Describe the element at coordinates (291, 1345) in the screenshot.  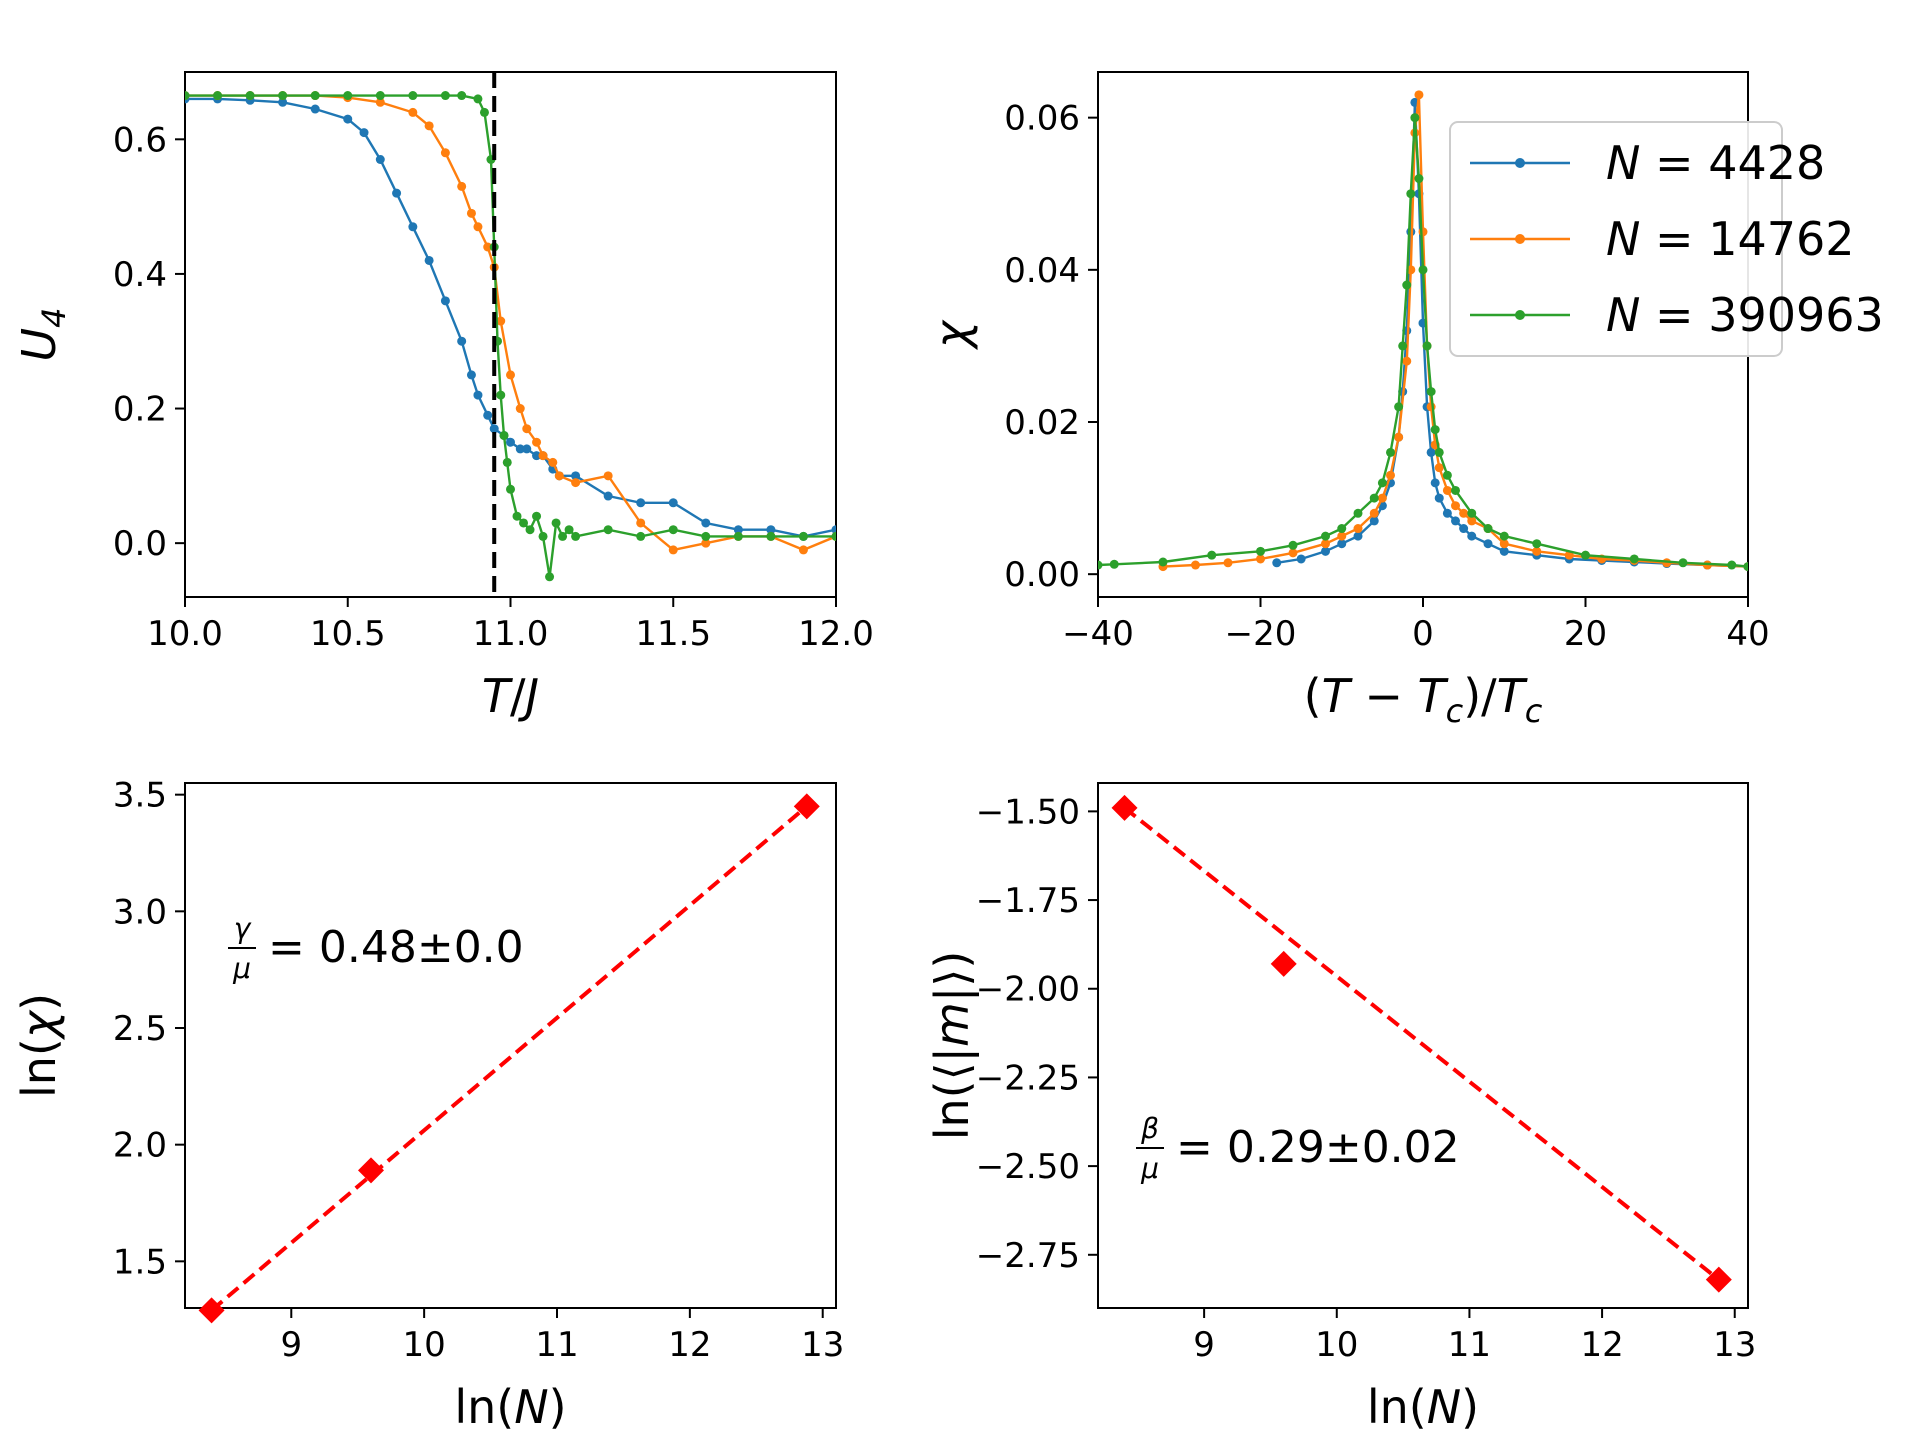
I see `x-tick-label: 9` at that location.